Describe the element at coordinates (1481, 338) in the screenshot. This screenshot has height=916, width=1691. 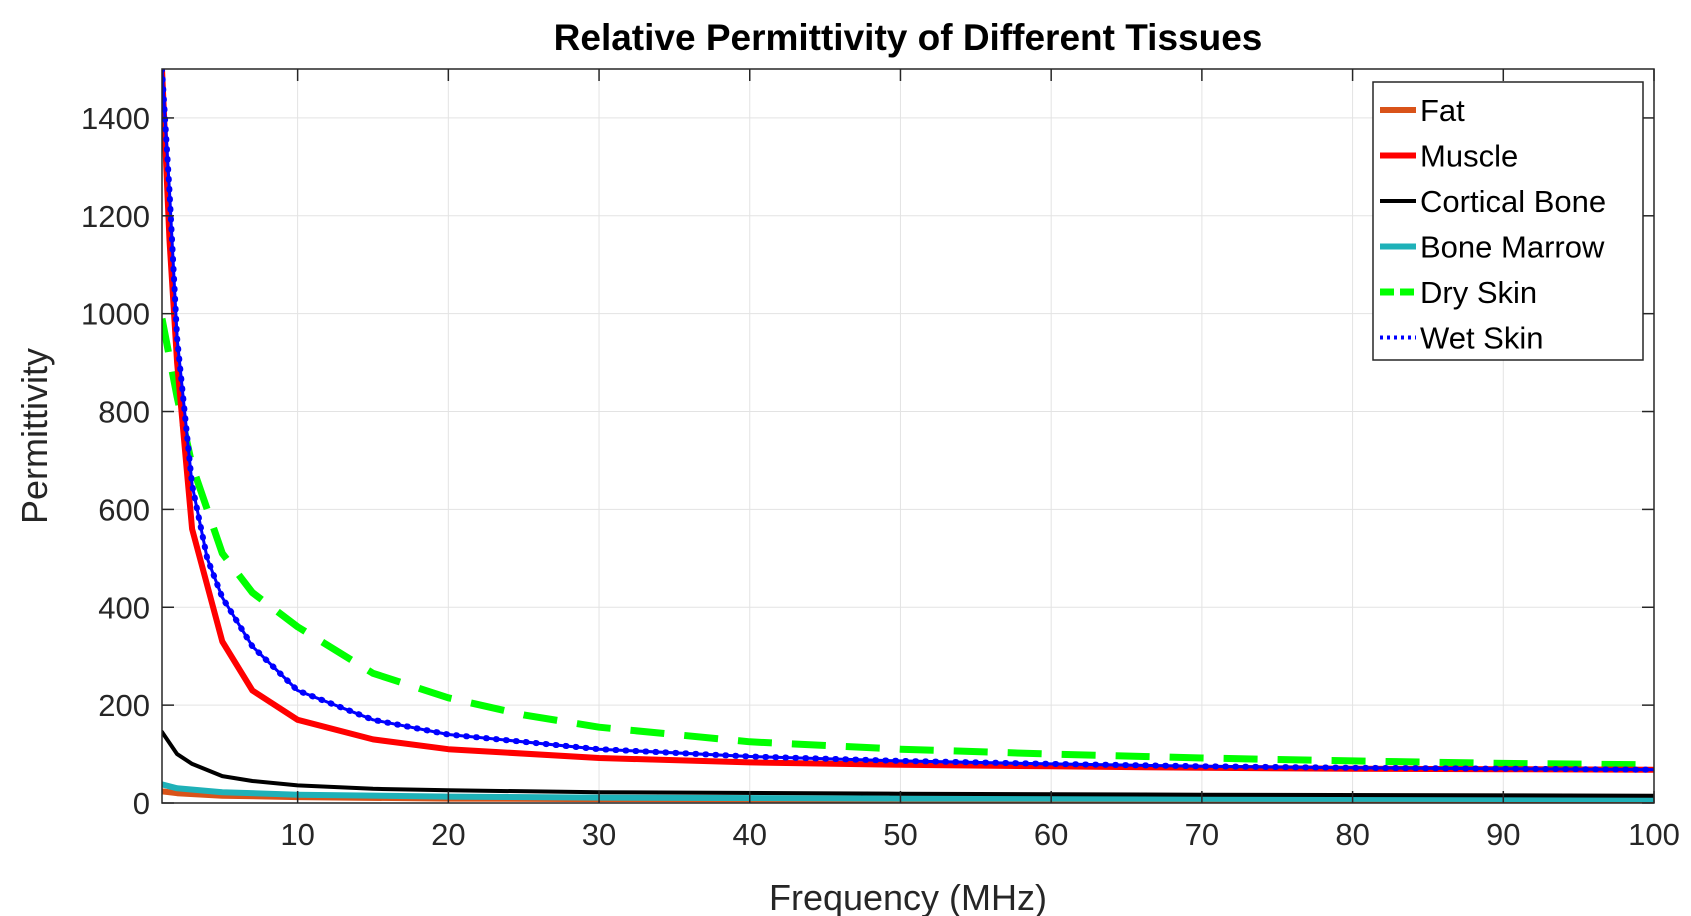
I see `legend-label: Wet Skin` at that location.